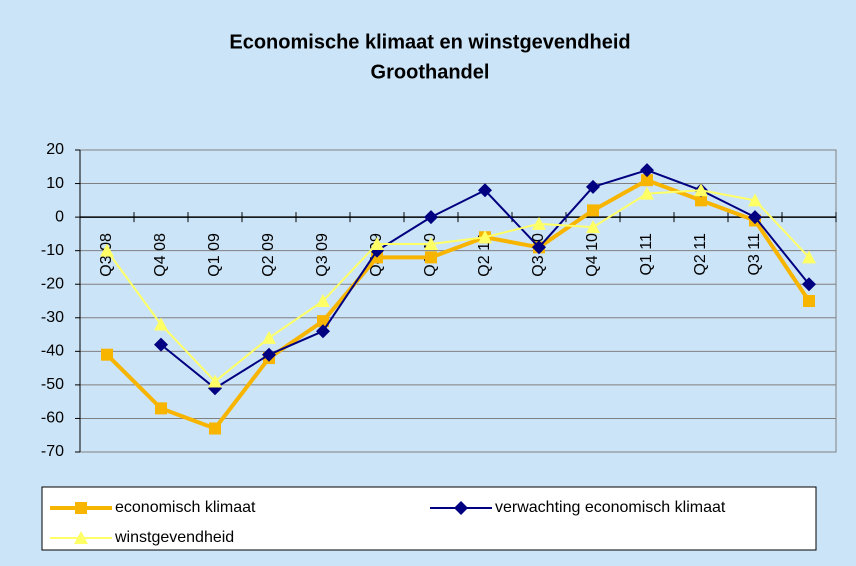 This screenshot has height=566, width=856. What do you see at coordinates (268, 255) in the screenshot?
I see `x-tick-label: Q2 09` at bounding box center [268, 255].